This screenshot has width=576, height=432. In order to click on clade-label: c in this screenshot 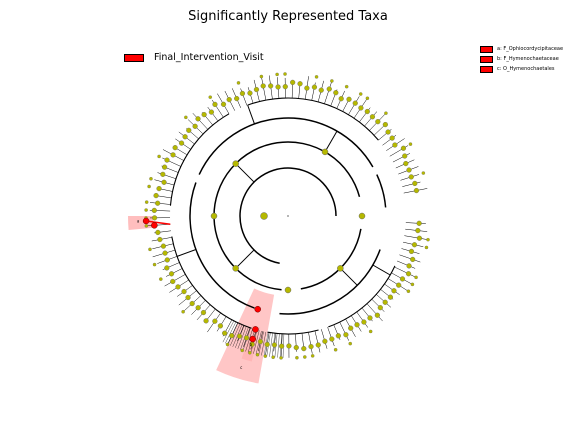, I will do `click(241, 367)`.